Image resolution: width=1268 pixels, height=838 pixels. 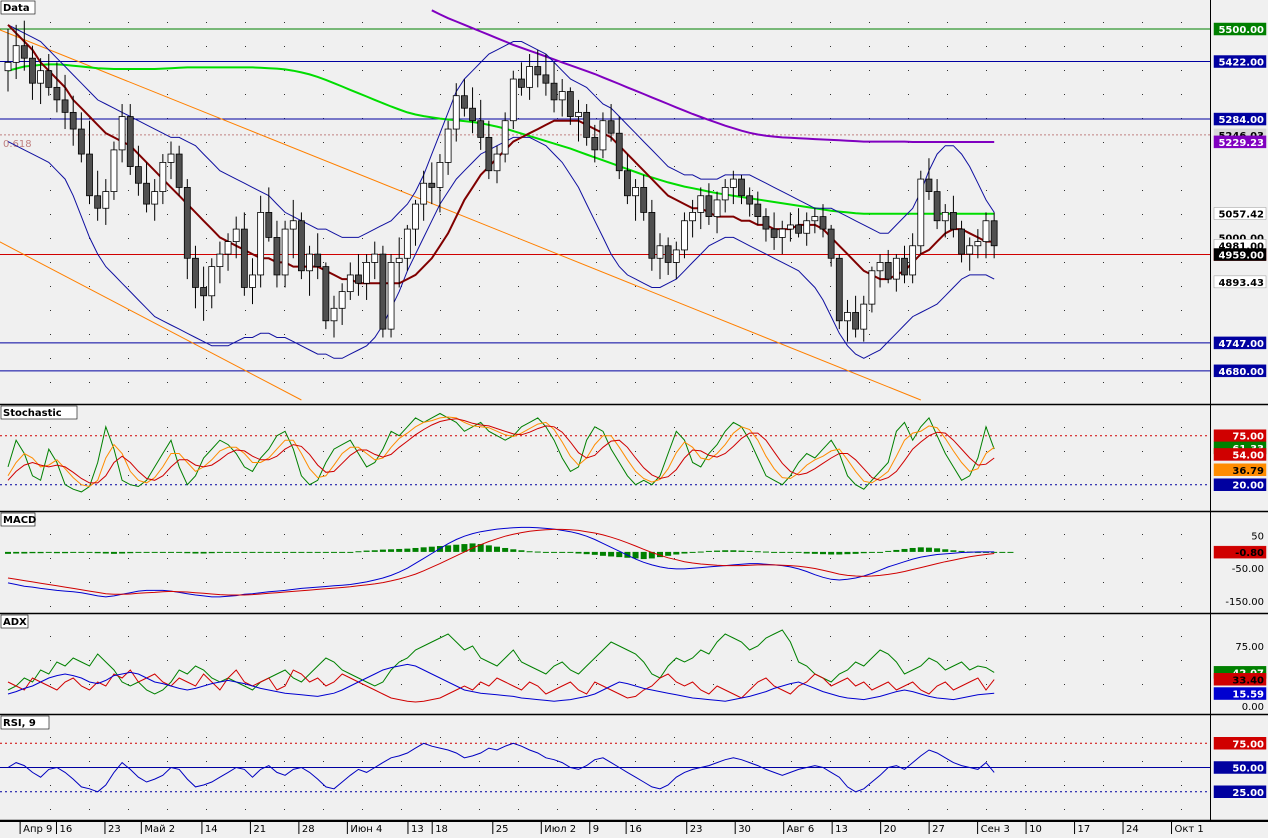 What do you see at coordinates (1248, 744) in the screenshot?
I see `rsi-badge-75-label: 75.00` at bounding box center [1248, 744].